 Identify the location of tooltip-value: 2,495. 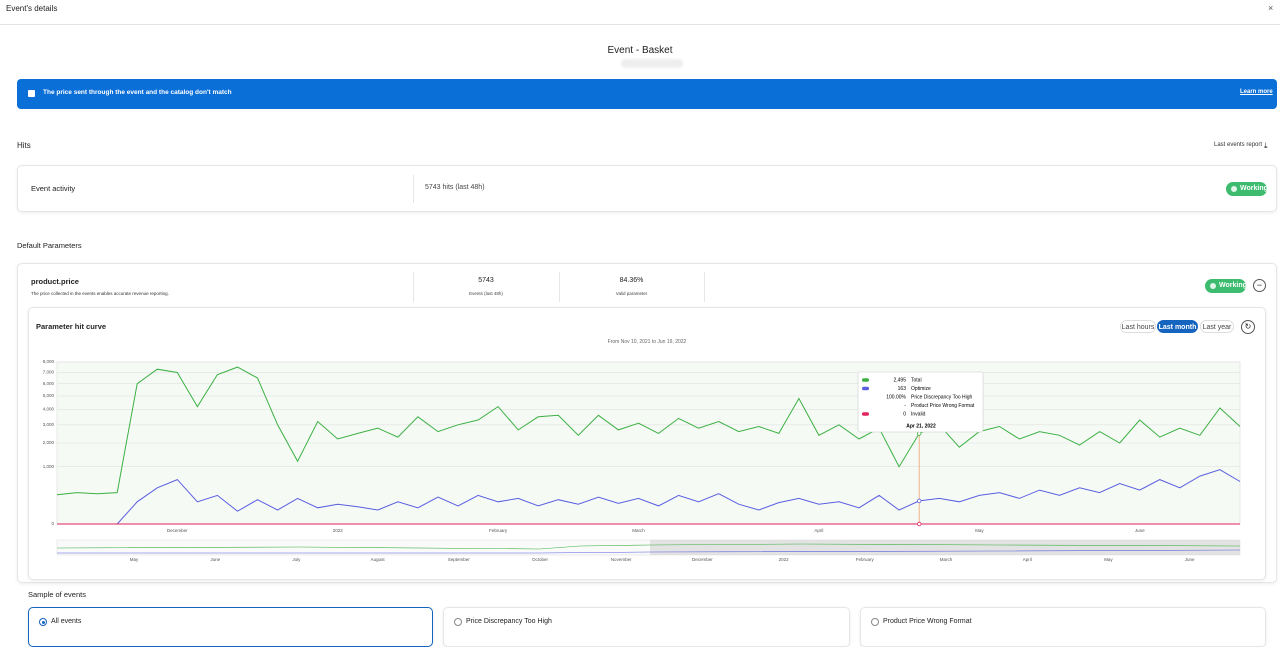
(899, 380).